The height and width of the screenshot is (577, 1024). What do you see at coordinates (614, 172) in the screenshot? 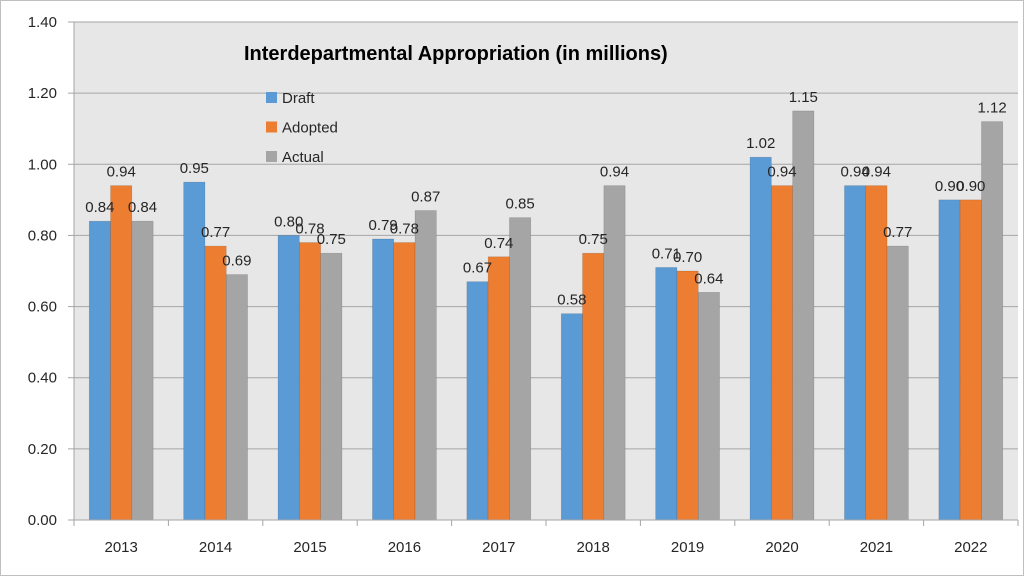
I see `data-label-actual-2018: 0.94` at bounding box center [614, 172].